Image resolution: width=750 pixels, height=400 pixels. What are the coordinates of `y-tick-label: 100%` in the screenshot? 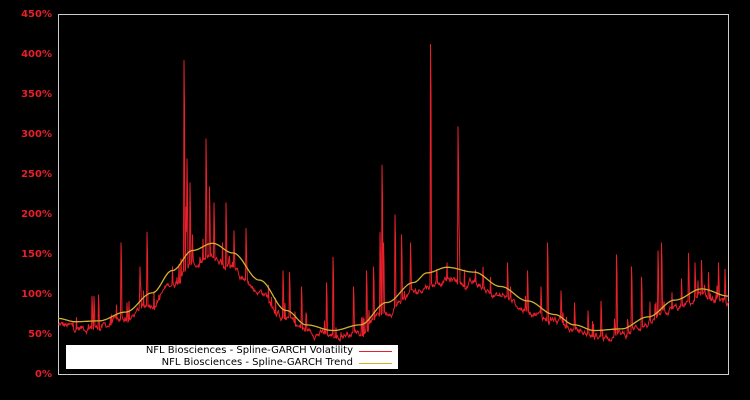 It's located at (36, 294).